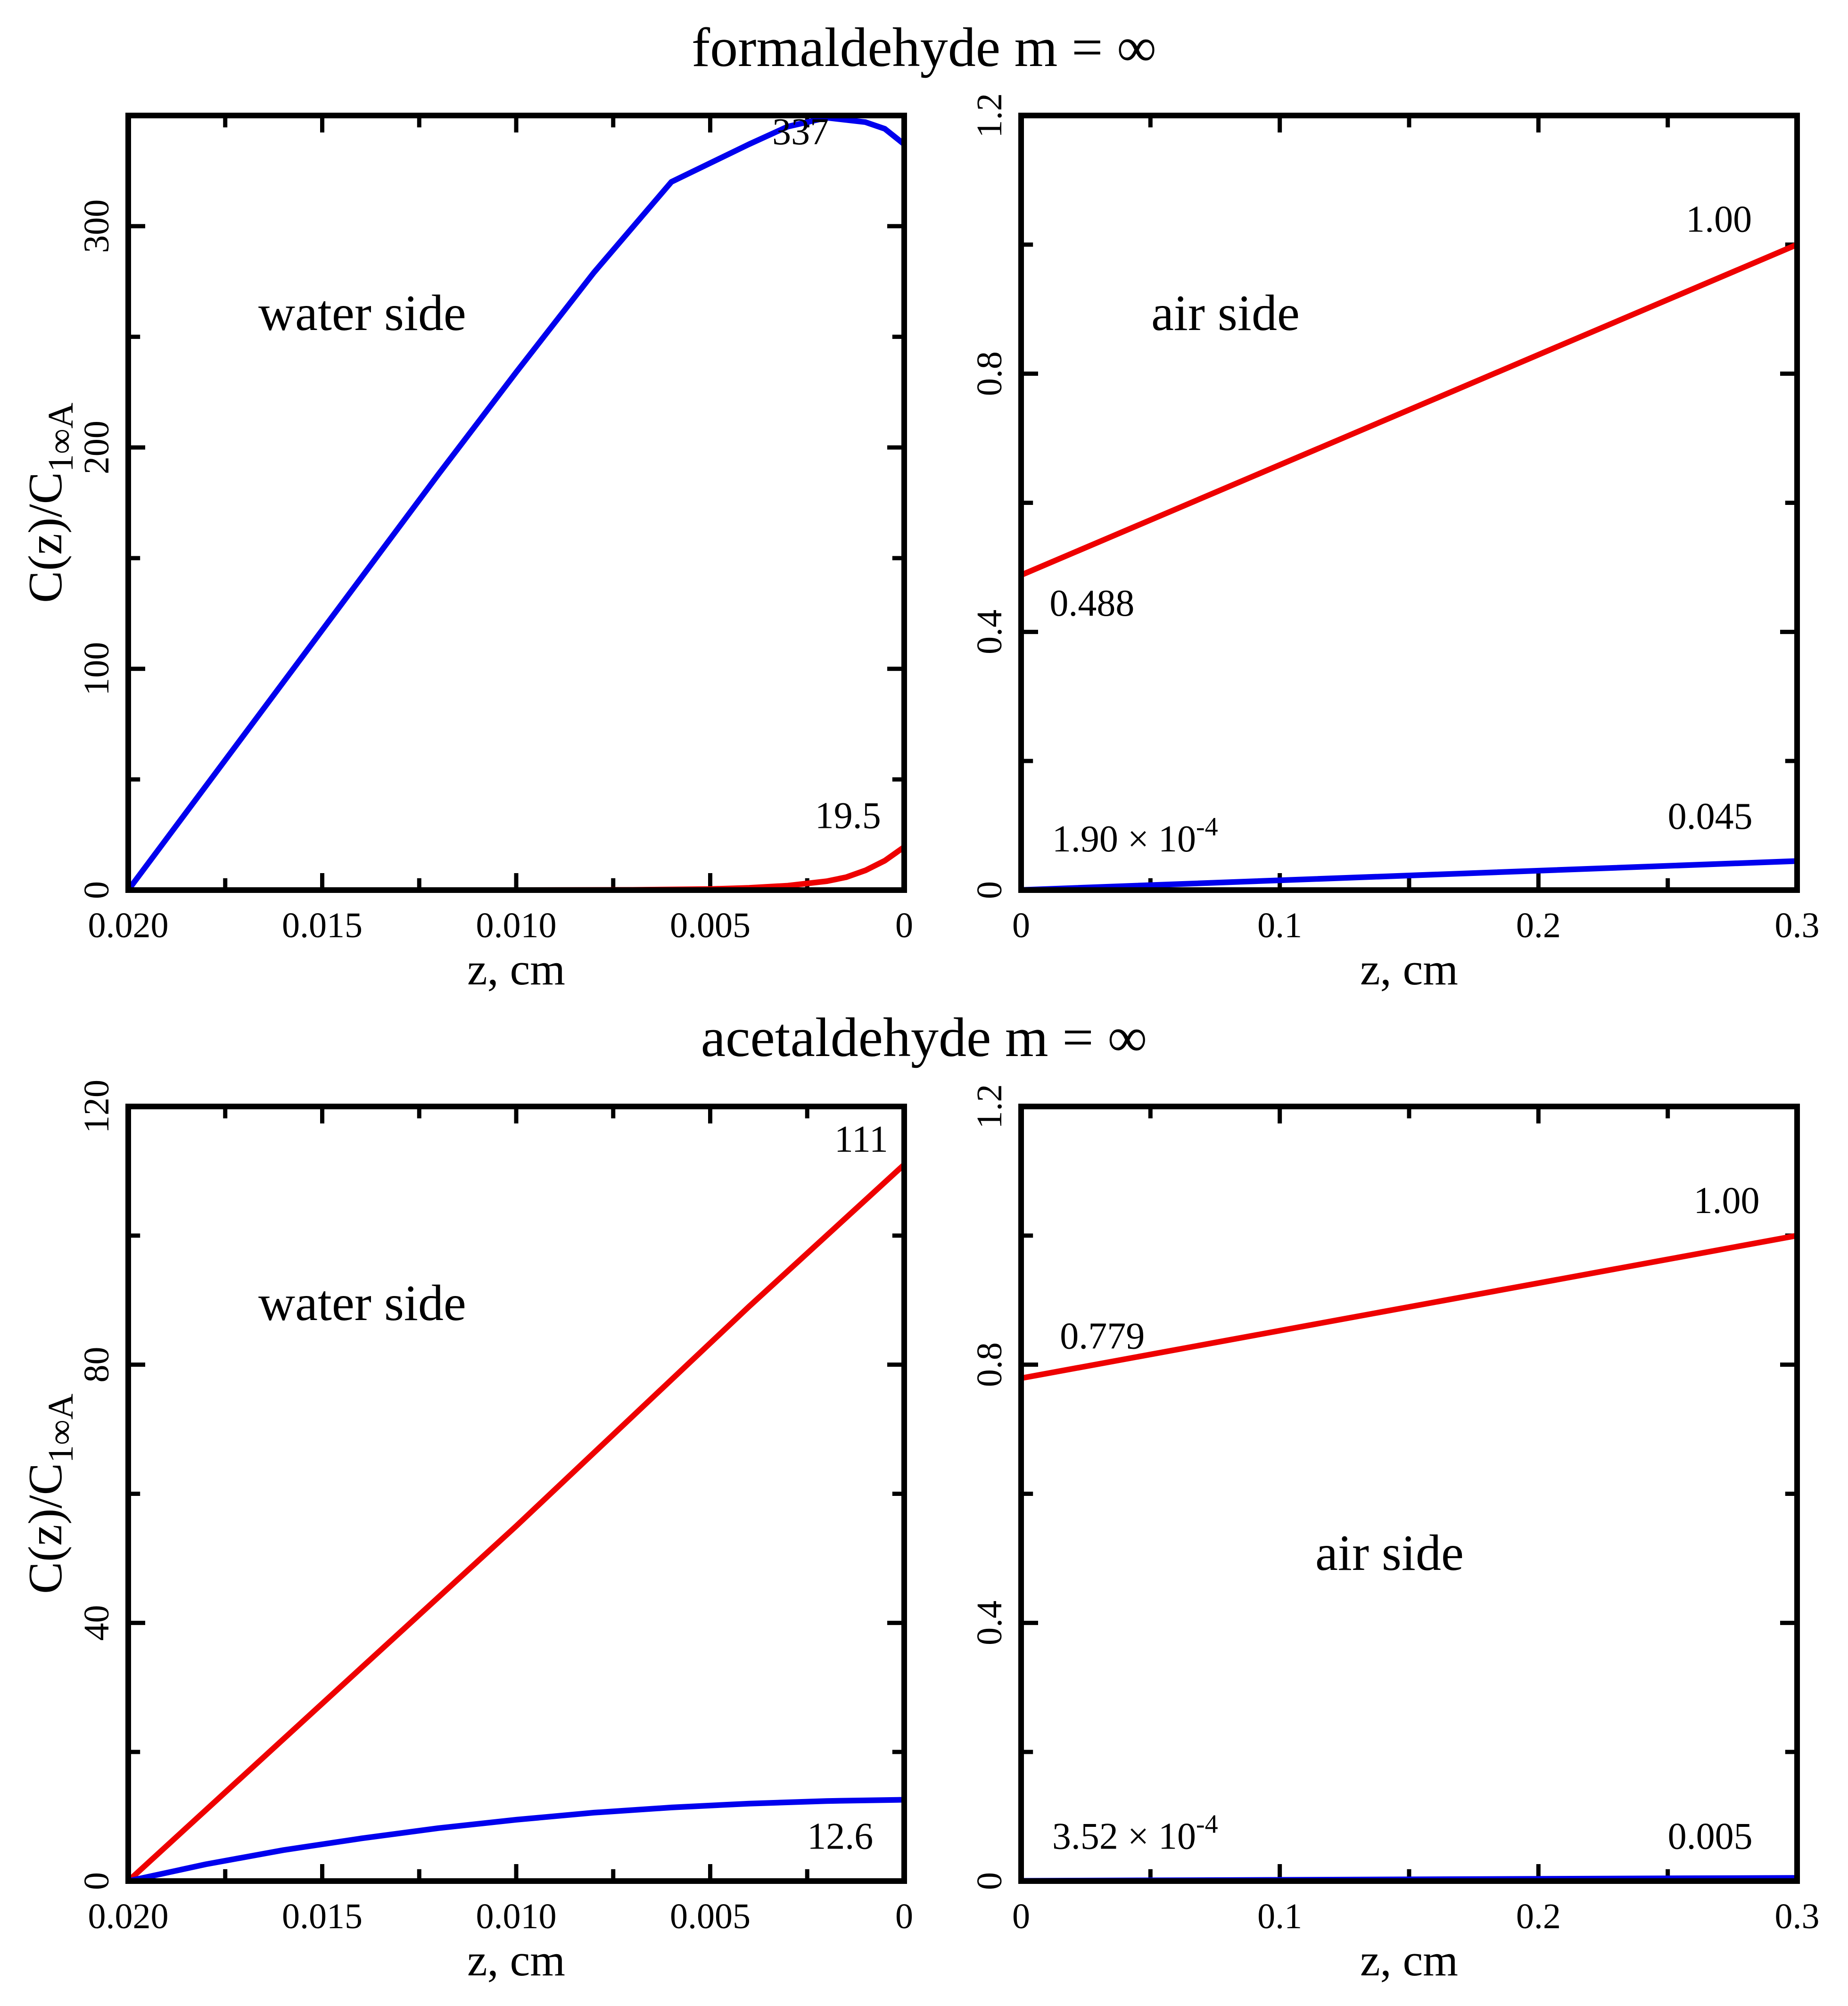  Describe the element at coordinates (96, 1365) in the screenshot. I see `y-tick-label: 80` at that location.